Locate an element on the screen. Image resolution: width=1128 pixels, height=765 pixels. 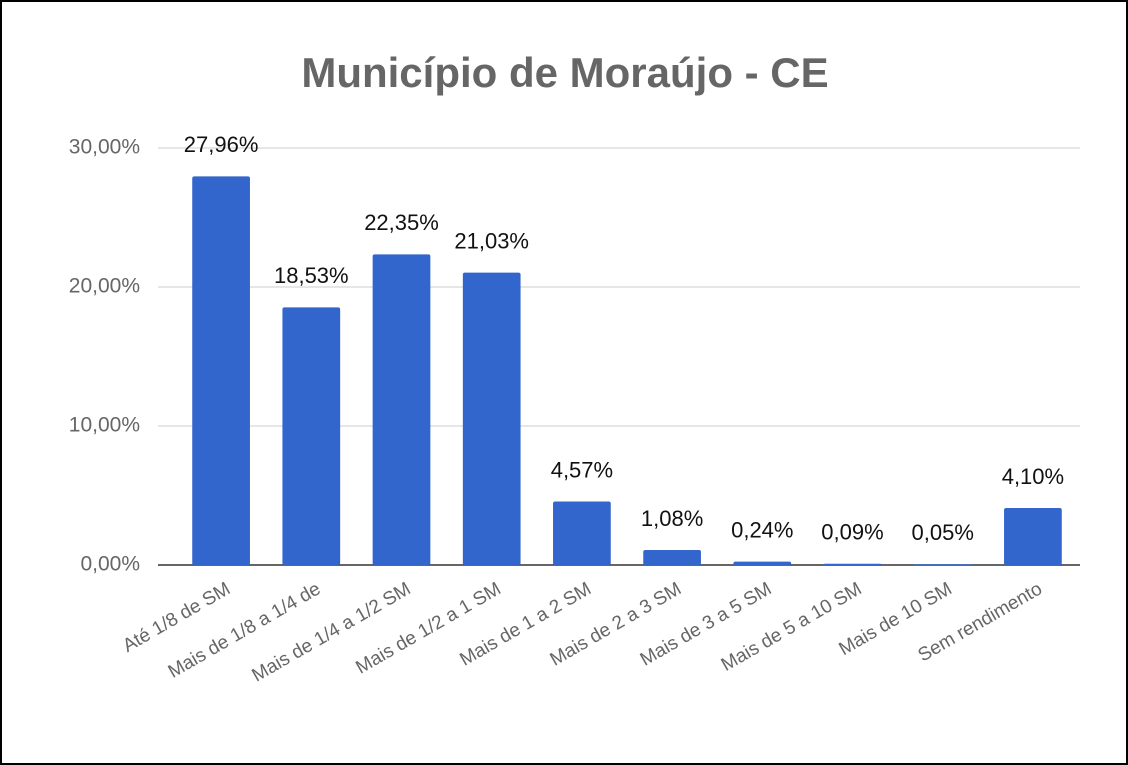
value-label: 4,57% is located at coordinates (582, 469).